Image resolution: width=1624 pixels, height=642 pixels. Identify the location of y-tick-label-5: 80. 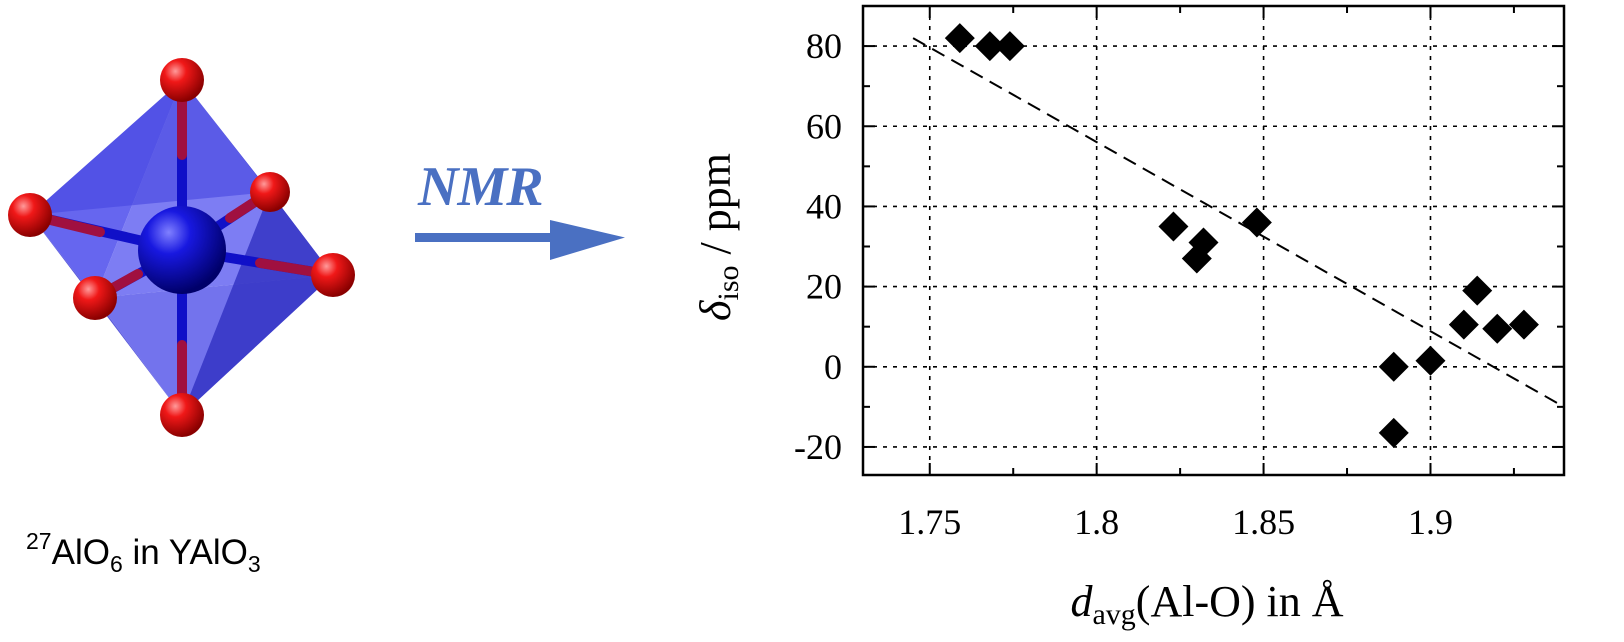
(824, 46).